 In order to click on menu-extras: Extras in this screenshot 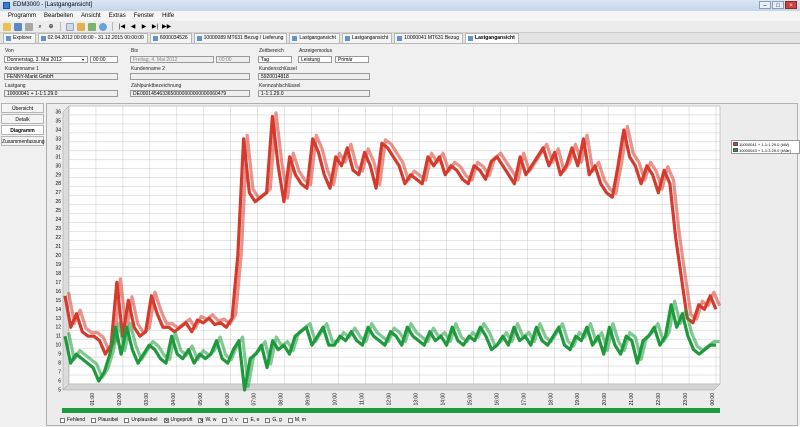, I will do `click(117, 16)`.